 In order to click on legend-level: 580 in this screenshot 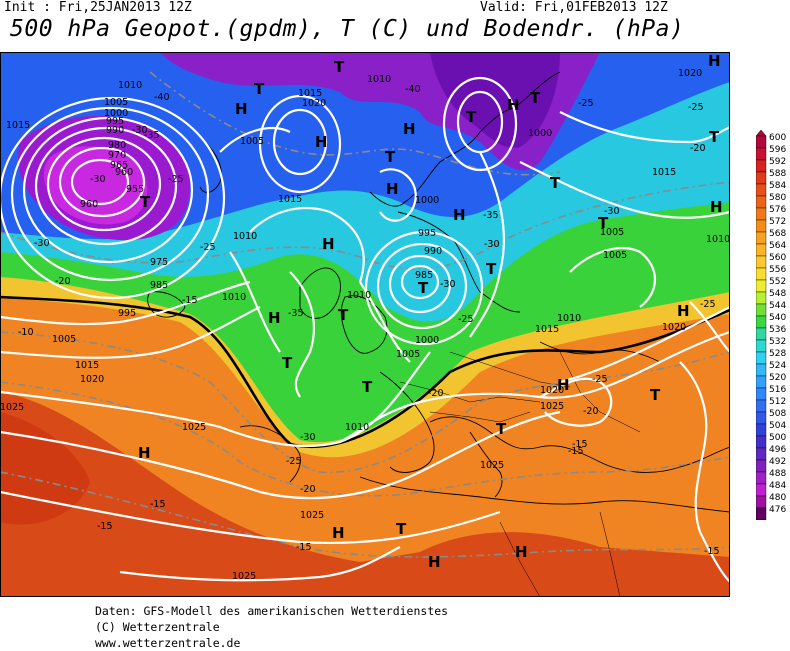, I will do `click(777, 198)`.